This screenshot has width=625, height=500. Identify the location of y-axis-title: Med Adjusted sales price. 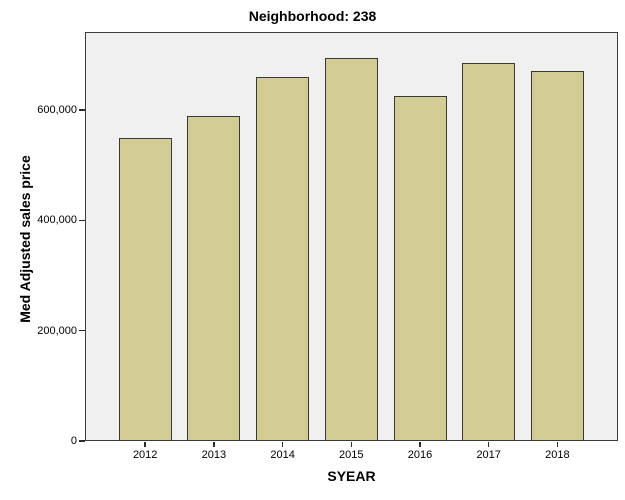
(25, 239).